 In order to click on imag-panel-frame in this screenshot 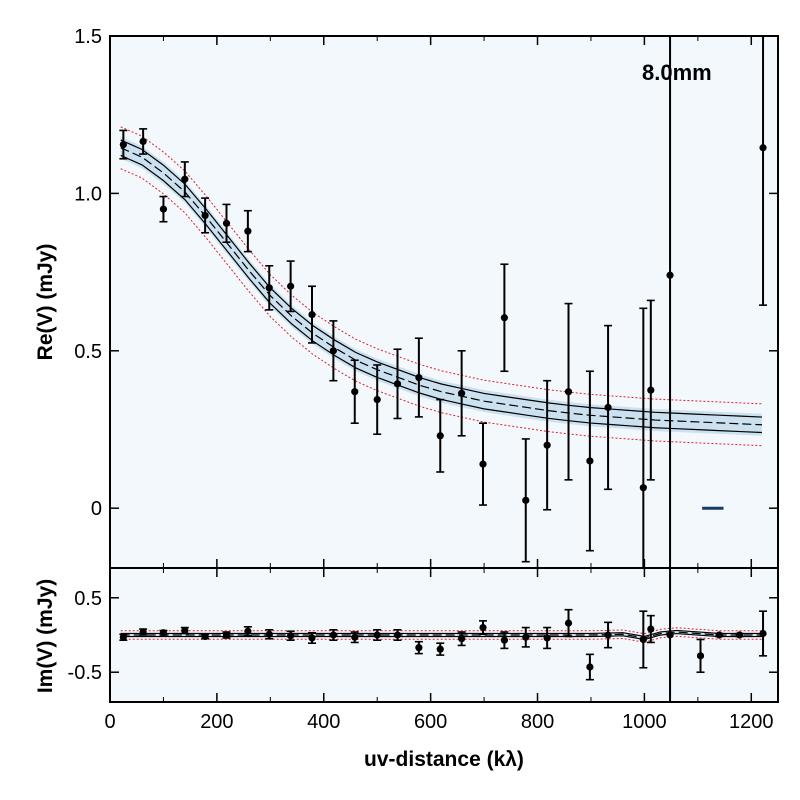, I will do `click(444, 635)`.